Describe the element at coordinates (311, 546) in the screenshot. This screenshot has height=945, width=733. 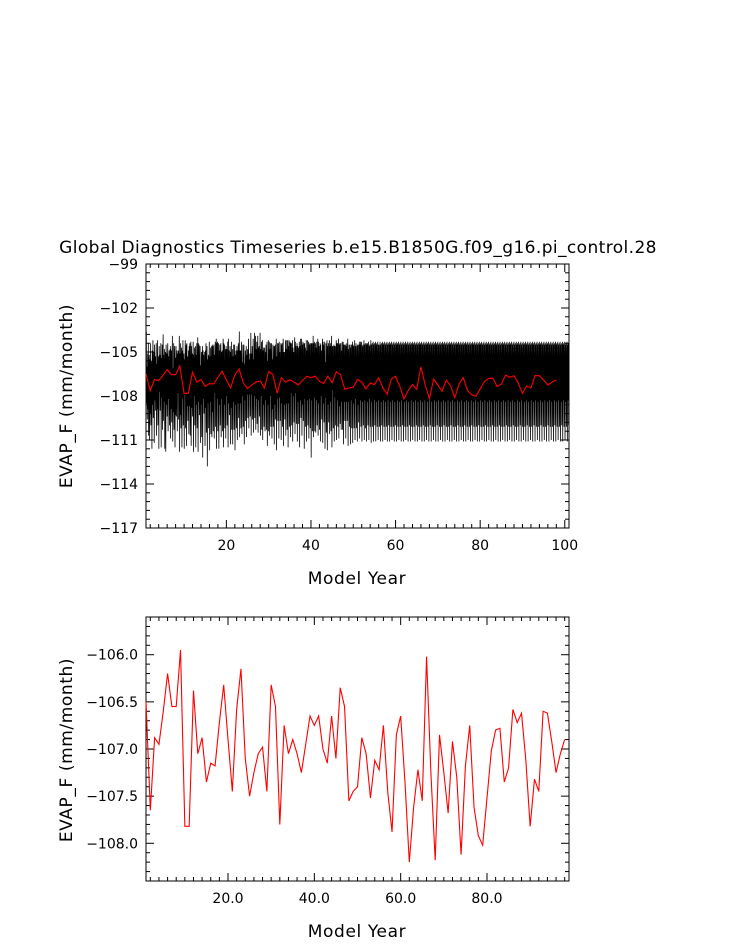
I see `top-x-tick-label: 40` at that location.